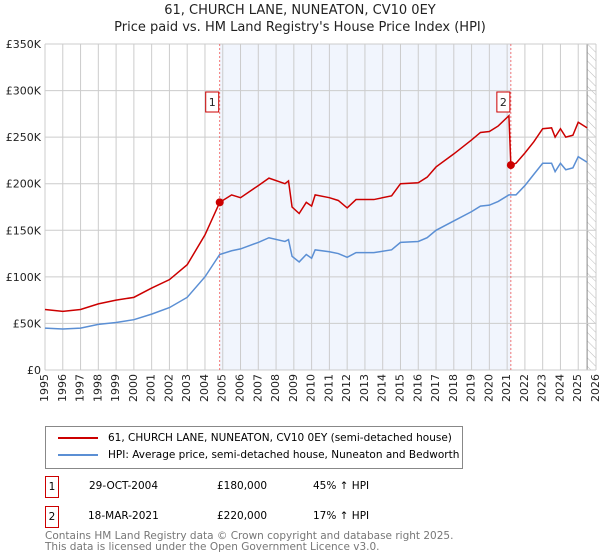 The height and width of the screenshot is (560, 600). Describe the element at coordinates (240, 388) in the screenshot. I see `x-tick-label: 2006` at that location.